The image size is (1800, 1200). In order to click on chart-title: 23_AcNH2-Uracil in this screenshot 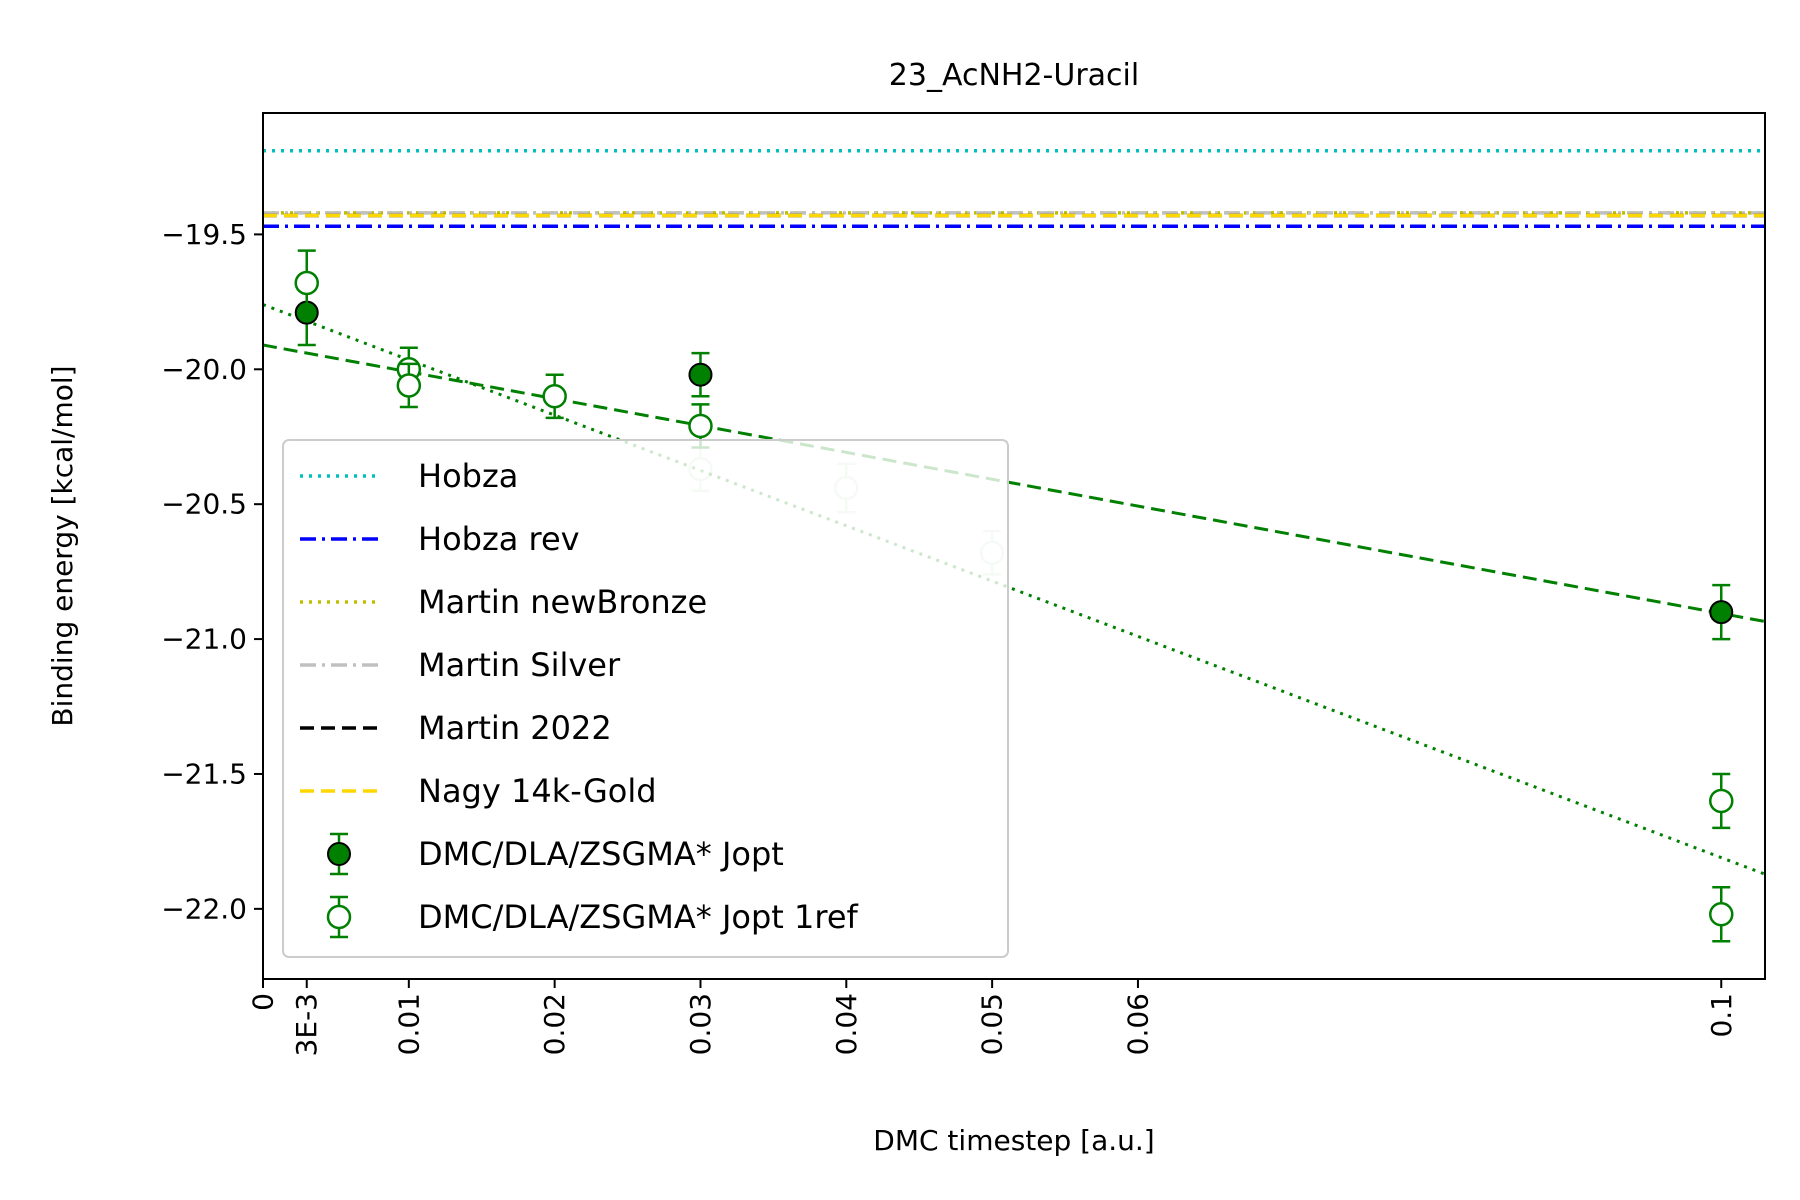, I will do `click(1014, 75)`.